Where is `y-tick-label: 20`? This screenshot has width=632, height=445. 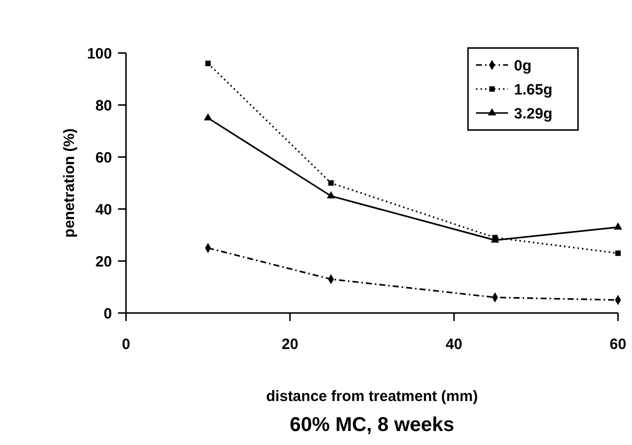 y-tick-label: 20 is located at coordinates (103, 261).